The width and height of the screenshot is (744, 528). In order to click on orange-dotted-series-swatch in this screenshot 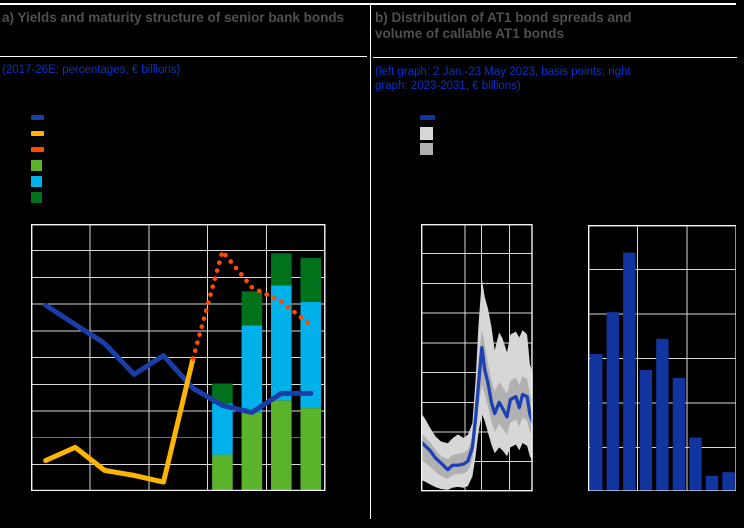, I will do `click(37, 149)`.